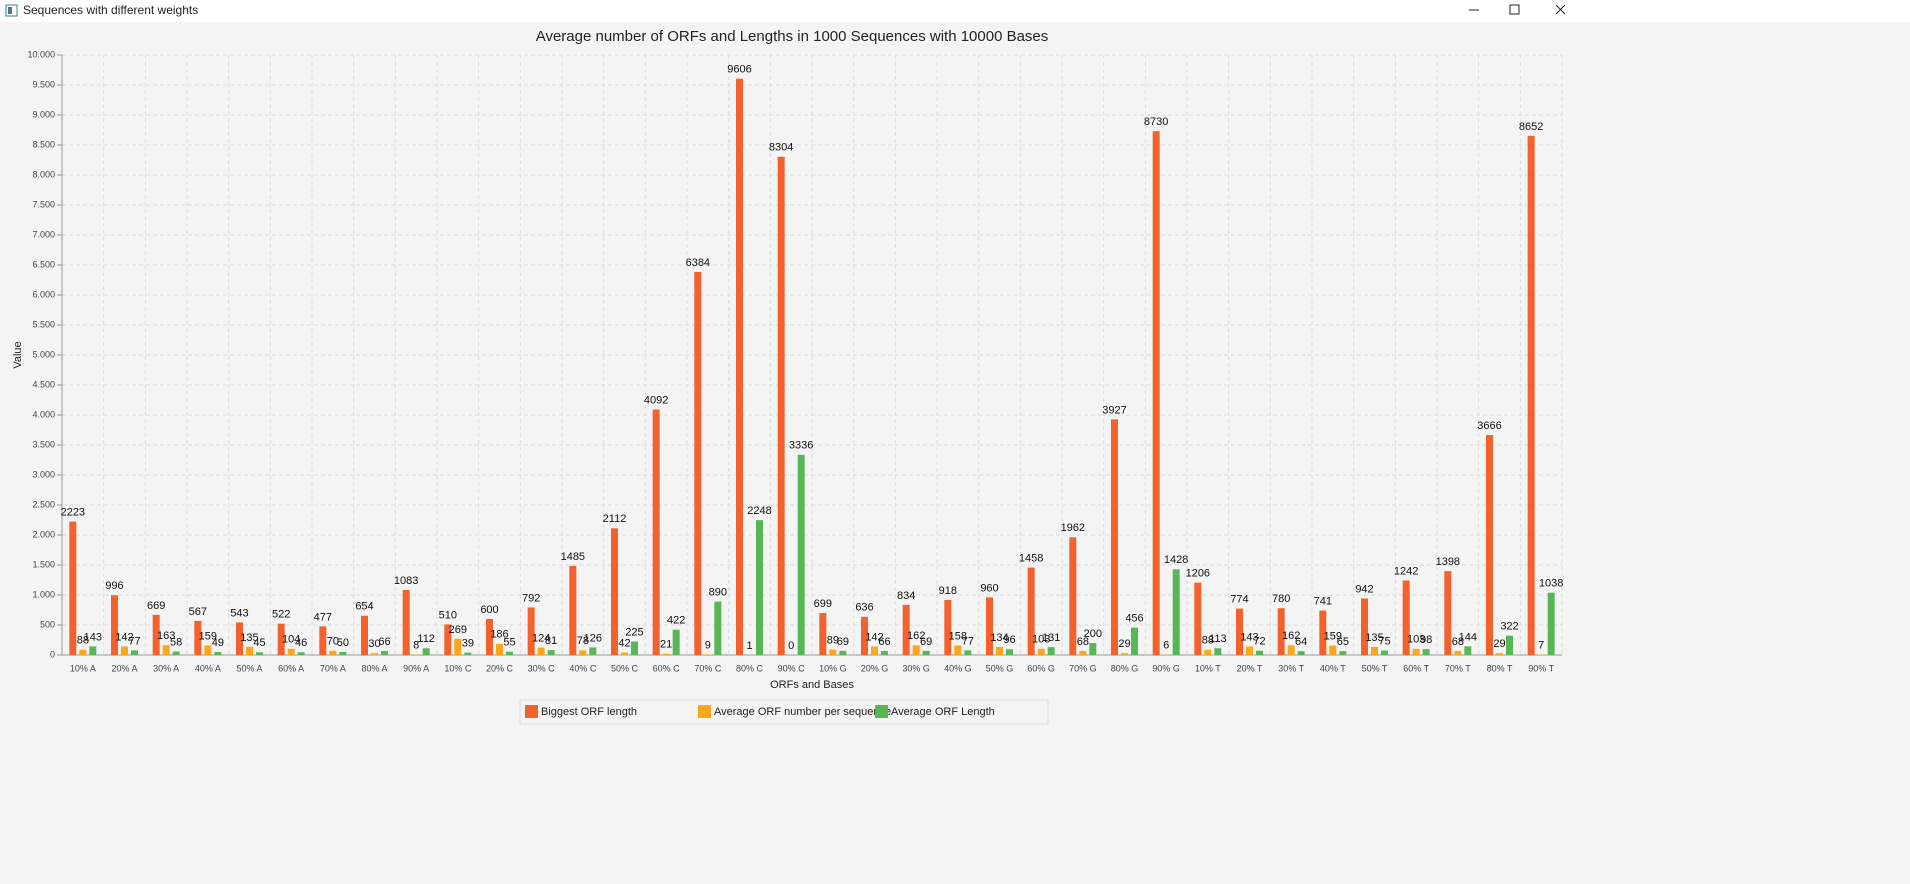 Image resolution: width=1910 pixels, height=884 pixels. What do you see at coordinates (1114, 410) in the screenshot?
I see `value-label: 3927` at bounding box center [1114, 410].